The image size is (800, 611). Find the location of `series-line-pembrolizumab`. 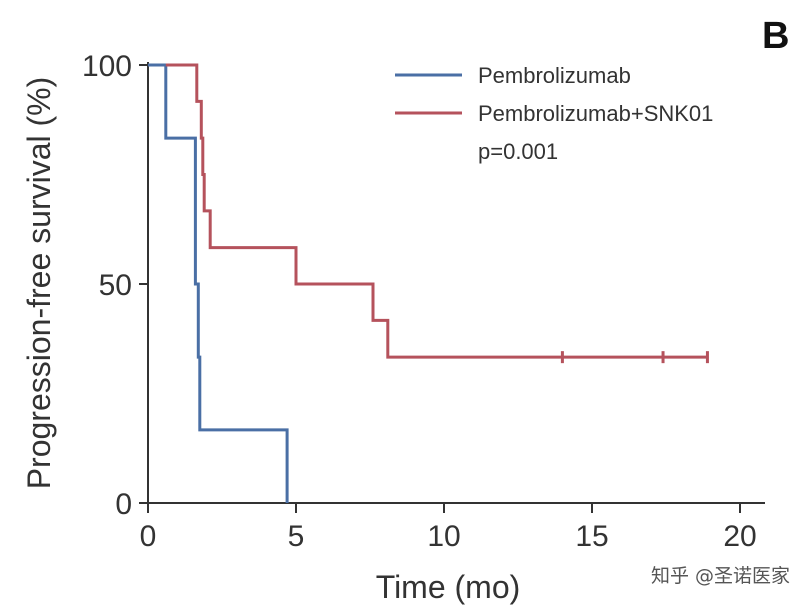

series-line-pembrolizumab is located at coordinates (218, 283).